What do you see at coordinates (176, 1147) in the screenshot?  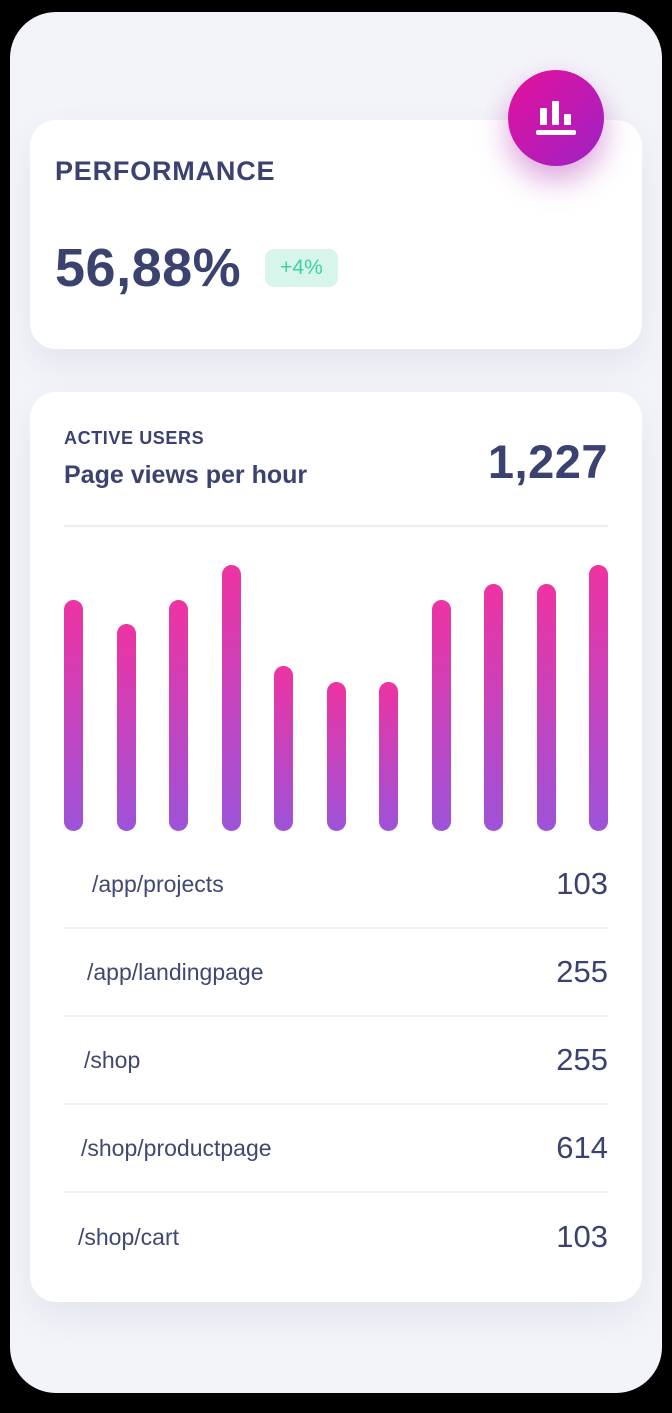 I see `page-path: /shop/productpage` at bounding box center [176, 1147].